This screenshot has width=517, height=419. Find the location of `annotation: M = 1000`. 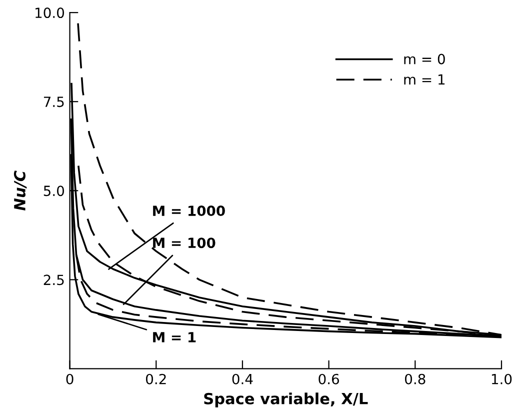

annotation: M = 1000 is located at coordinates (189, 211).